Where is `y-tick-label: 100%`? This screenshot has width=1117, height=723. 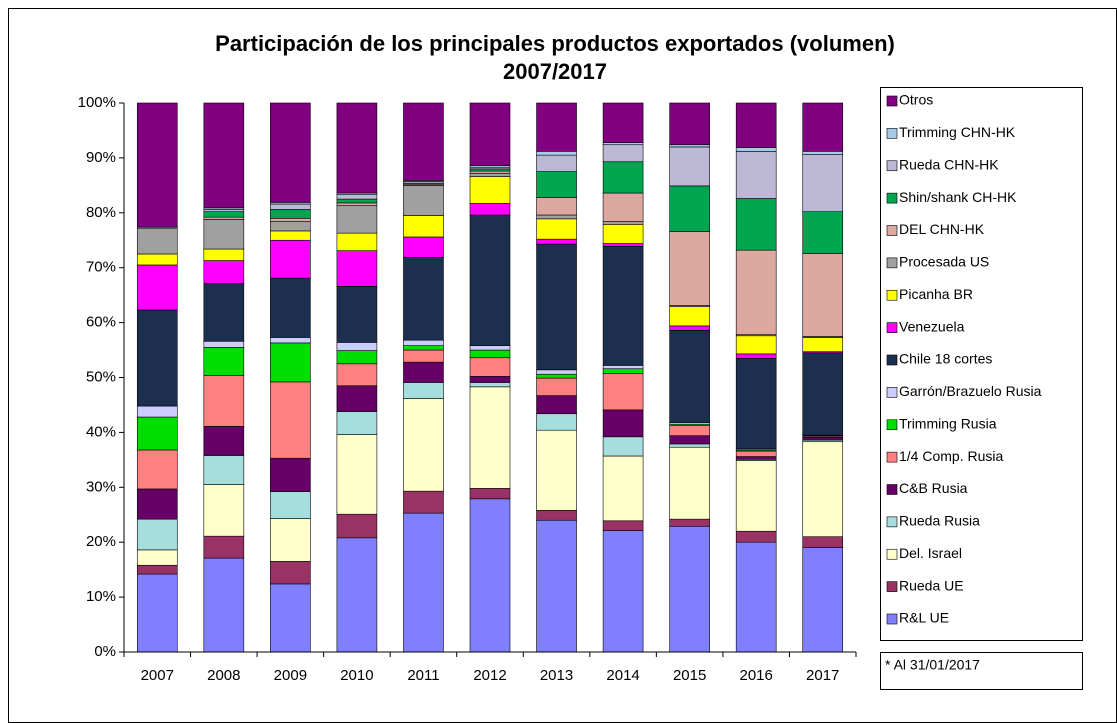 y-tick-label: 100% is located at coordinates (97, 102).